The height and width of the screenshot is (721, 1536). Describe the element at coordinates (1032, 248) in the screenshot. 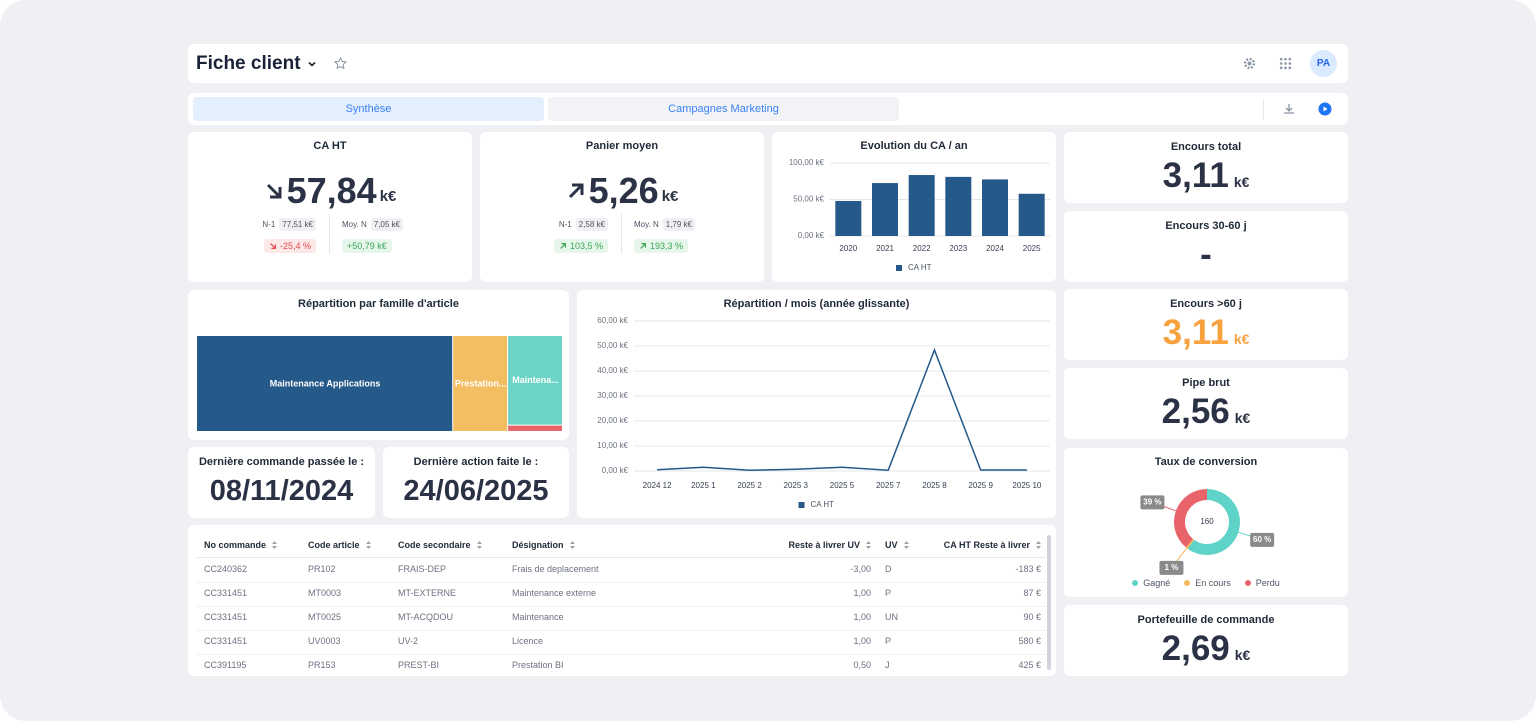

I see `x-tick-label: 2025` at that location.